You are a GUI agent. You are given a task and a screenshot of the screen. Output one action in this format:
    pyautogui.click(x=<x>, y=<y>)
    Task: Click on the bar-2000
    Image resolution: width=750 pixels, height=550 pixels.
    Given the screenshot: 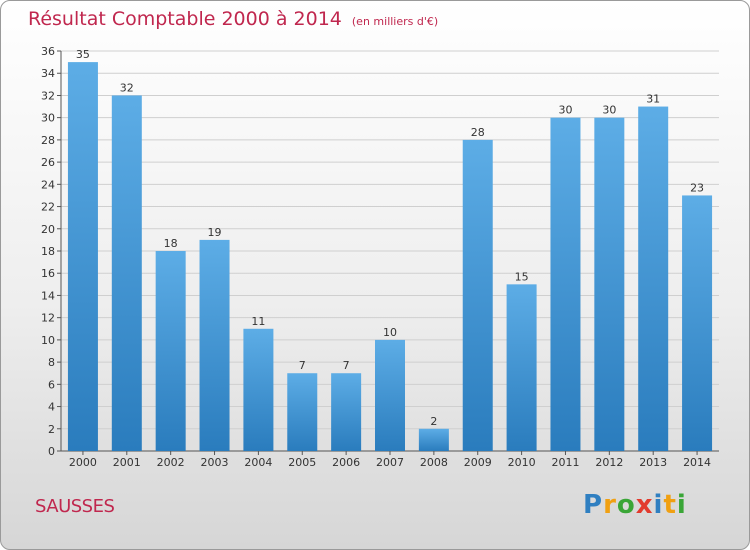 What is the action you would take?
    pyautogui.click(x=82, y=256)
    